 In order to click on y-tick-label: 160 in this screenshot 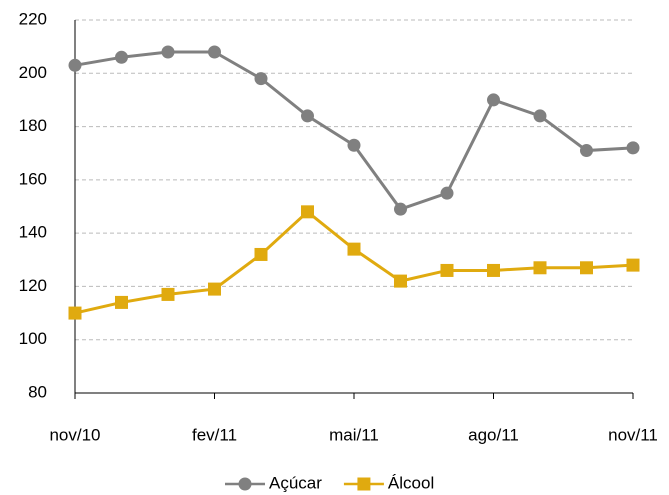, I will do `click(33, 178)`.